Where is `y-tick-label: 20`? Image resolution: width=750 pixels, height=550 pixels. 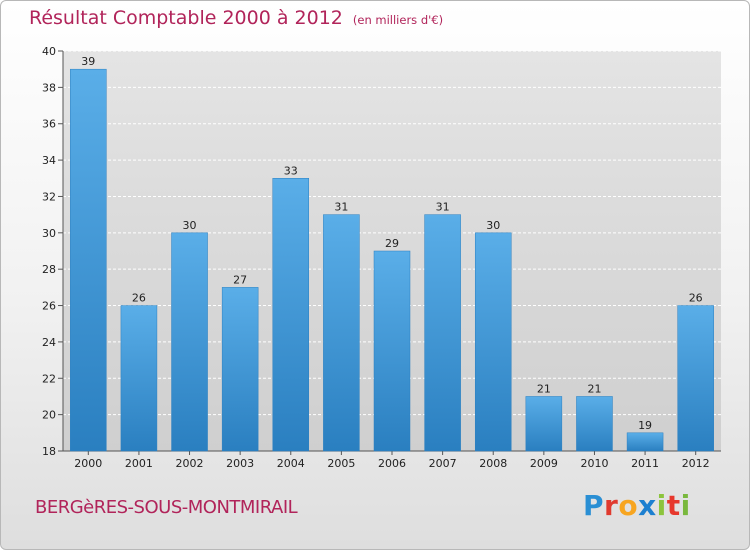
y-tick-label: 20 is located at coordinates (49, 415).